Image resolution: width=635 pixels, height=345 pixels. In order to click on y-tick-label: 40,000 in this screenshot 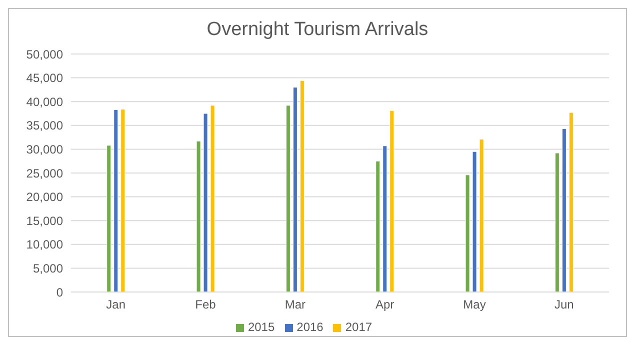, I will do `click(45, 101)`.